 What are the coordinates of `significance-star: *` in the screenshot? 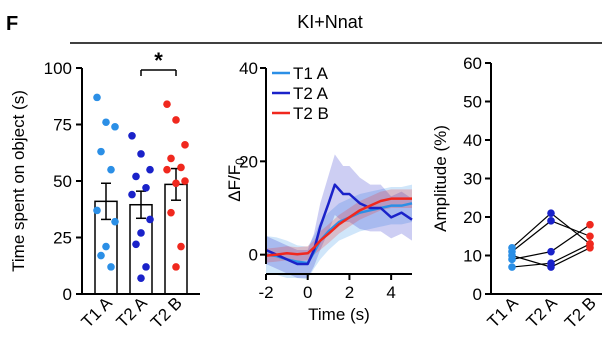 It's located at (158, 60).